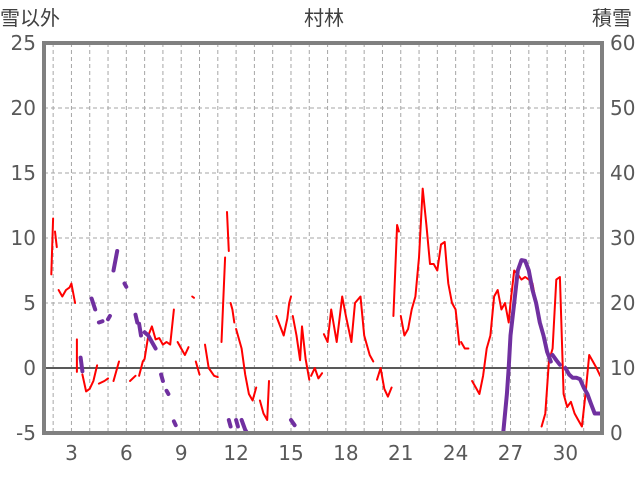 Image resolution: width=636 pixels, height=501 pixels. What do you see at coordinates (235, 453) in the screenshot?
I see `x-tick: 12` at bounding box center [235, 453].